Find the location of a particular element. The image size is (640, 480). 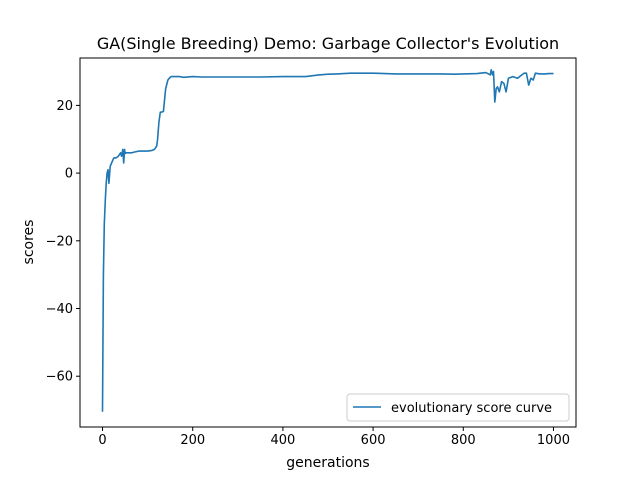

y-tick-label: 20 is located at coordinates (64, 106).